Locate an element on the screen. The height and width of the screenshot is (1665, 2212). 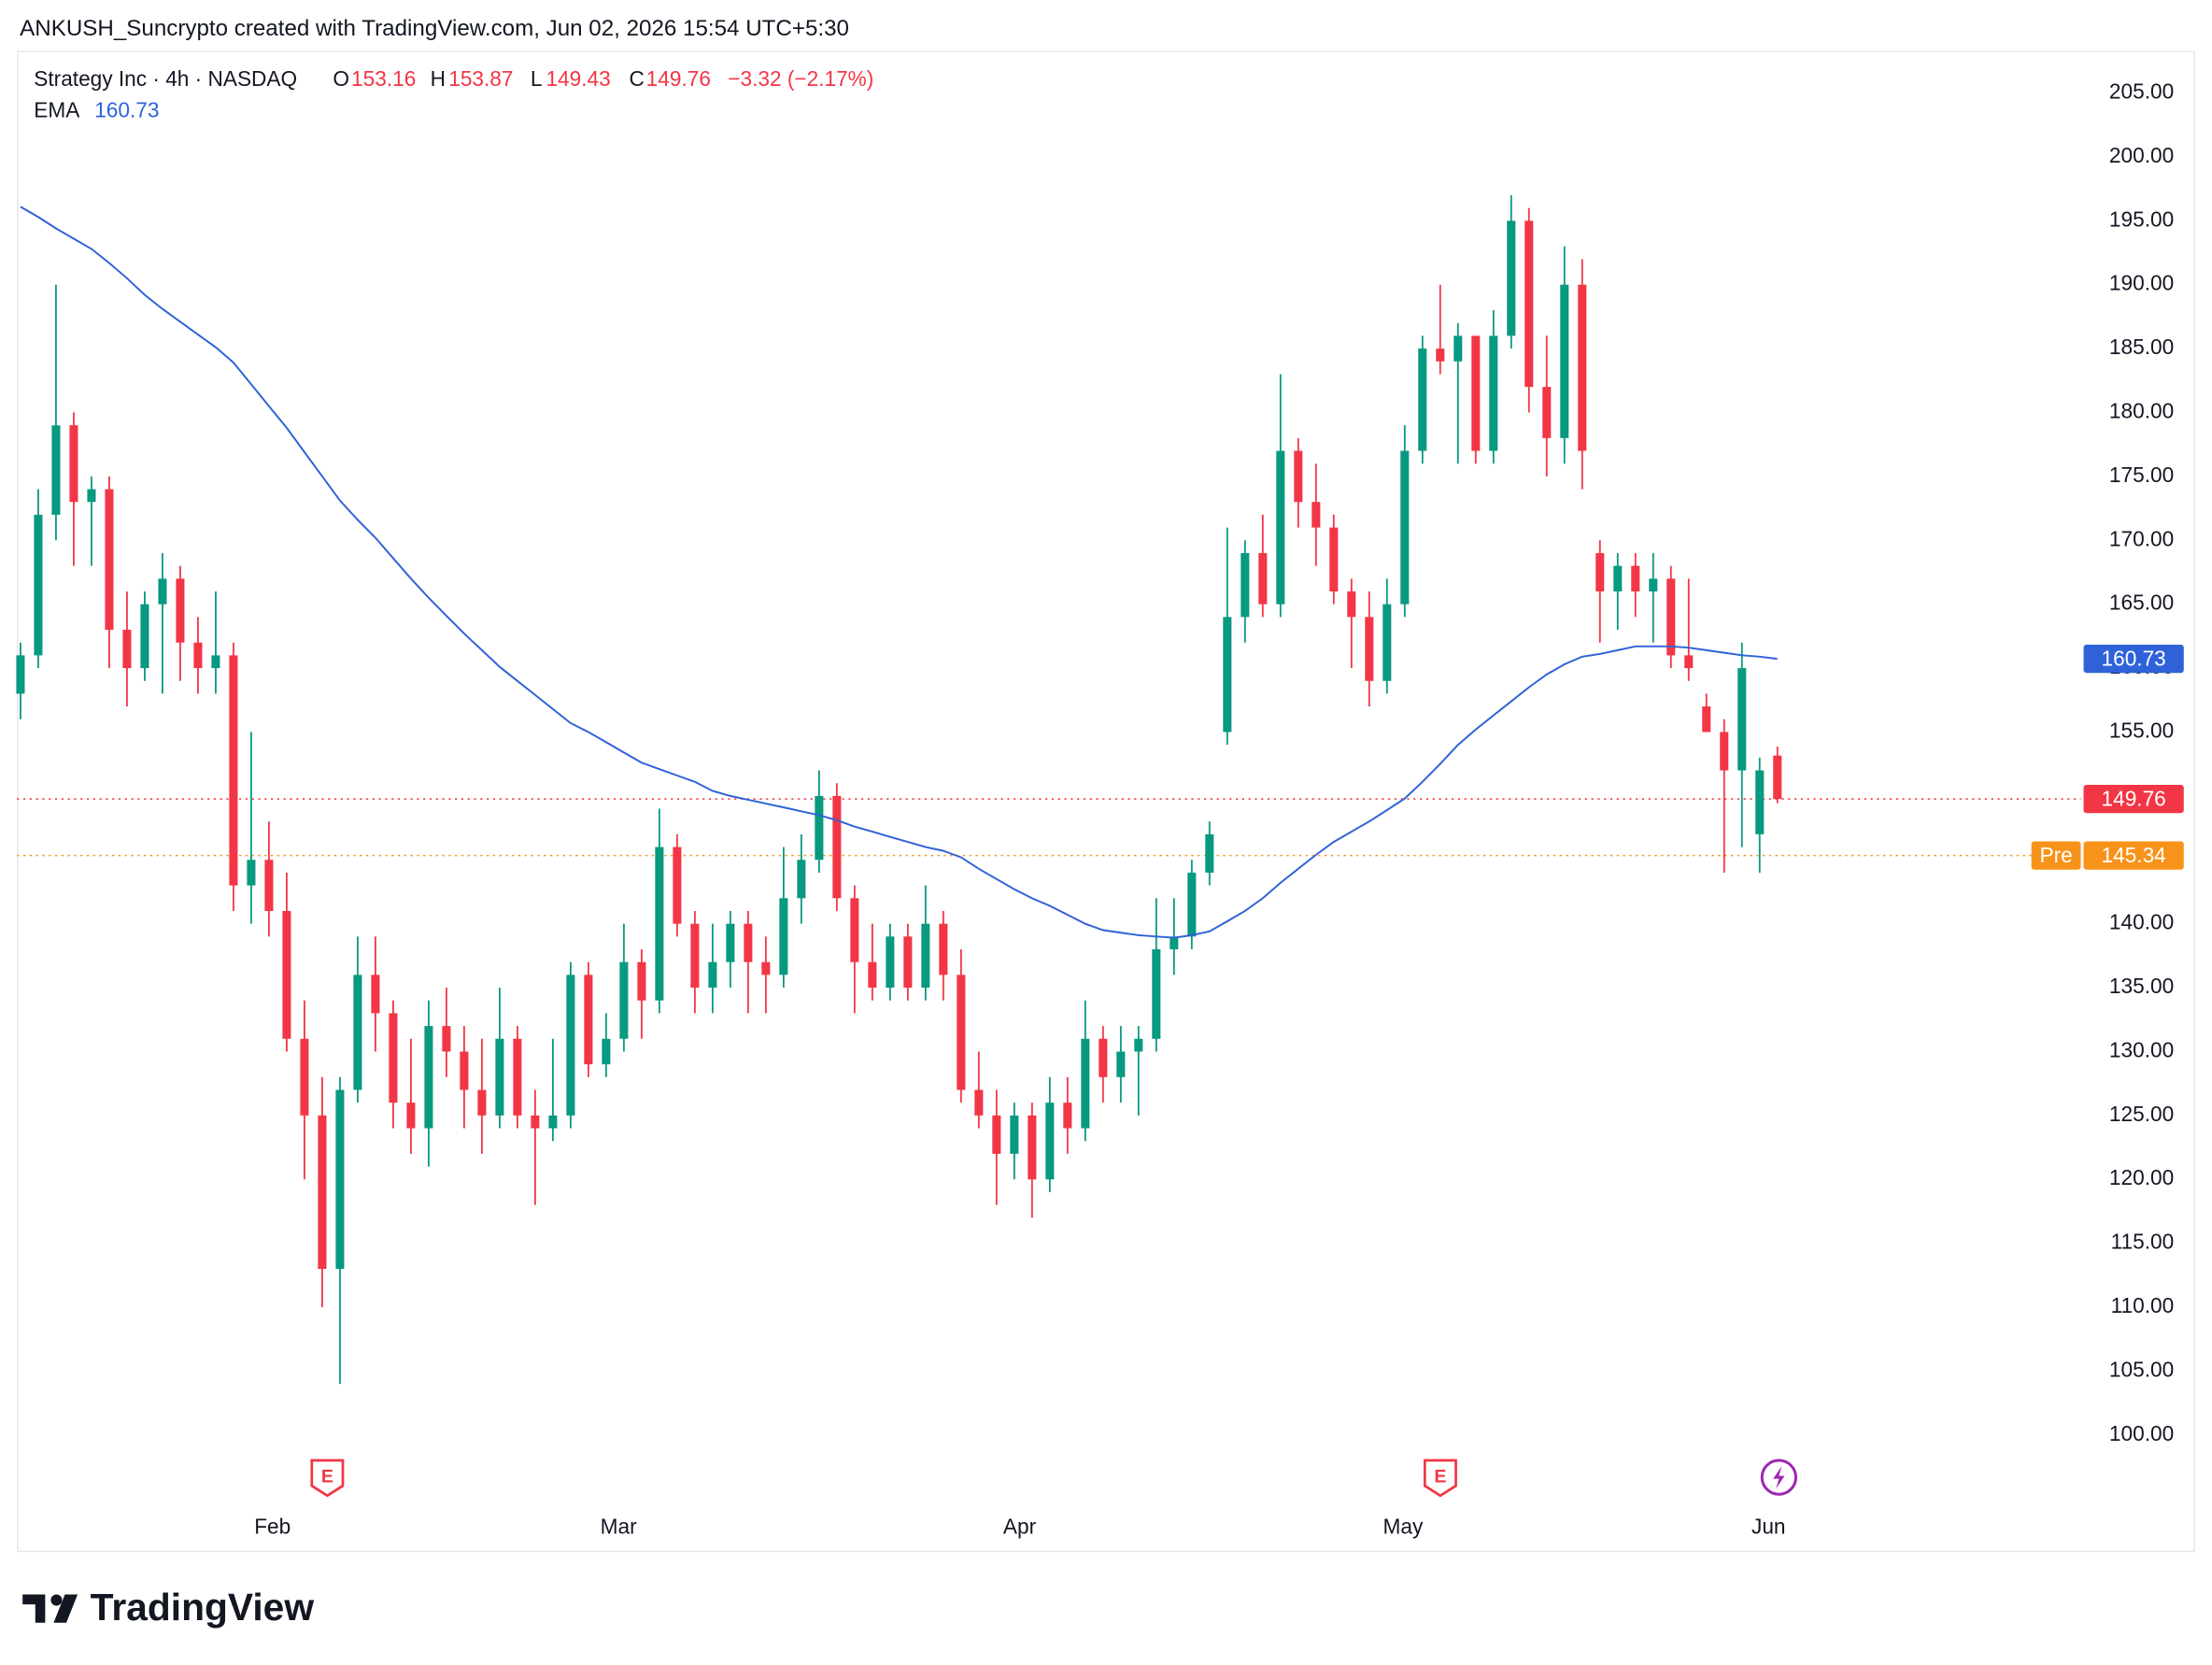
y-tick-label: 180.00 is located at coordinates (2141, 410).